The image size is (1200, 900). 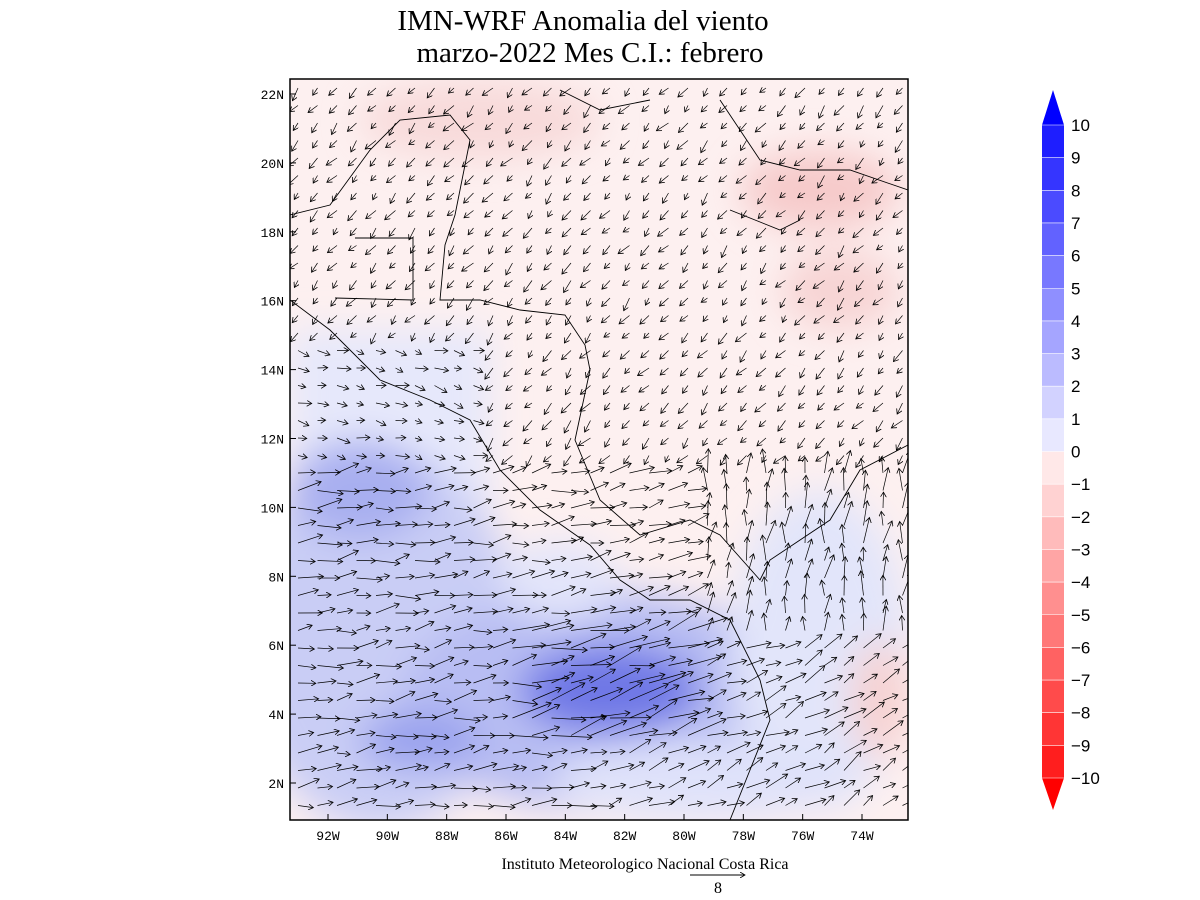 I want to click on lon-tick-label: 80W, so click(x=684, y=836).